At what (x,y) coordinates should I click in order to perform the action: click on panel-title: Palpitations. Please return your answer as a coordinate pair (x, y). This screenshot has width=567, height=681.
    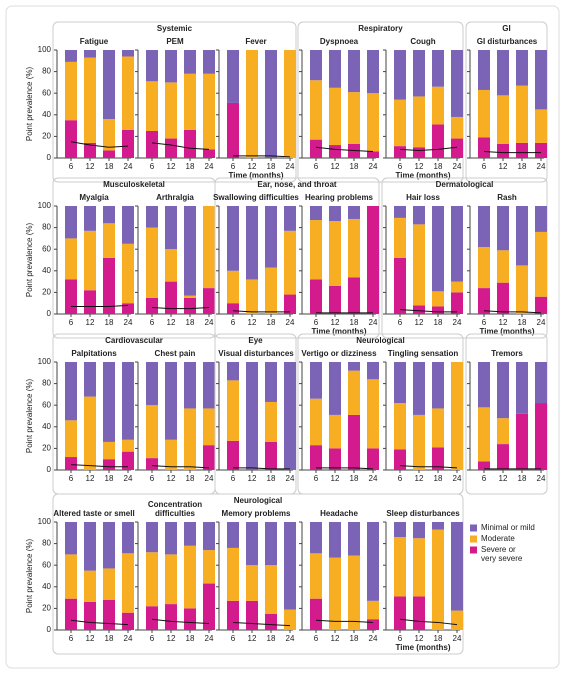
    Looking at the image, I should click on (94, 353).